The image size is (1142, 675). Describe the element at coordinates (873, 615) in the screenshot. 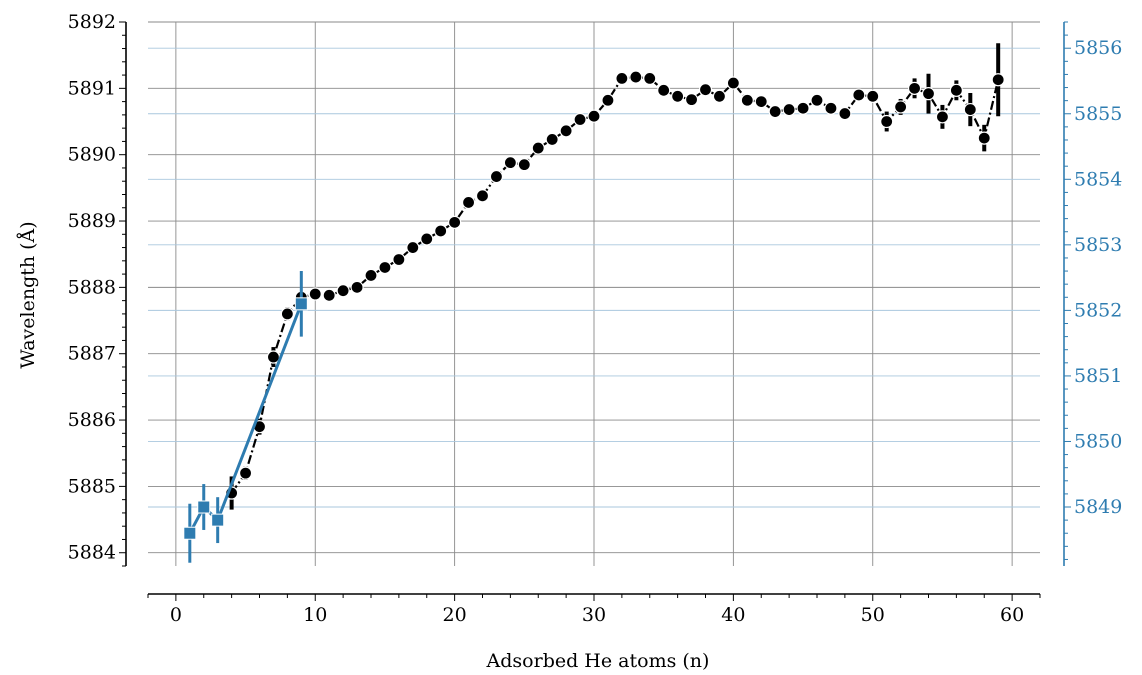

I see `x-tick-label: 50` at that location.